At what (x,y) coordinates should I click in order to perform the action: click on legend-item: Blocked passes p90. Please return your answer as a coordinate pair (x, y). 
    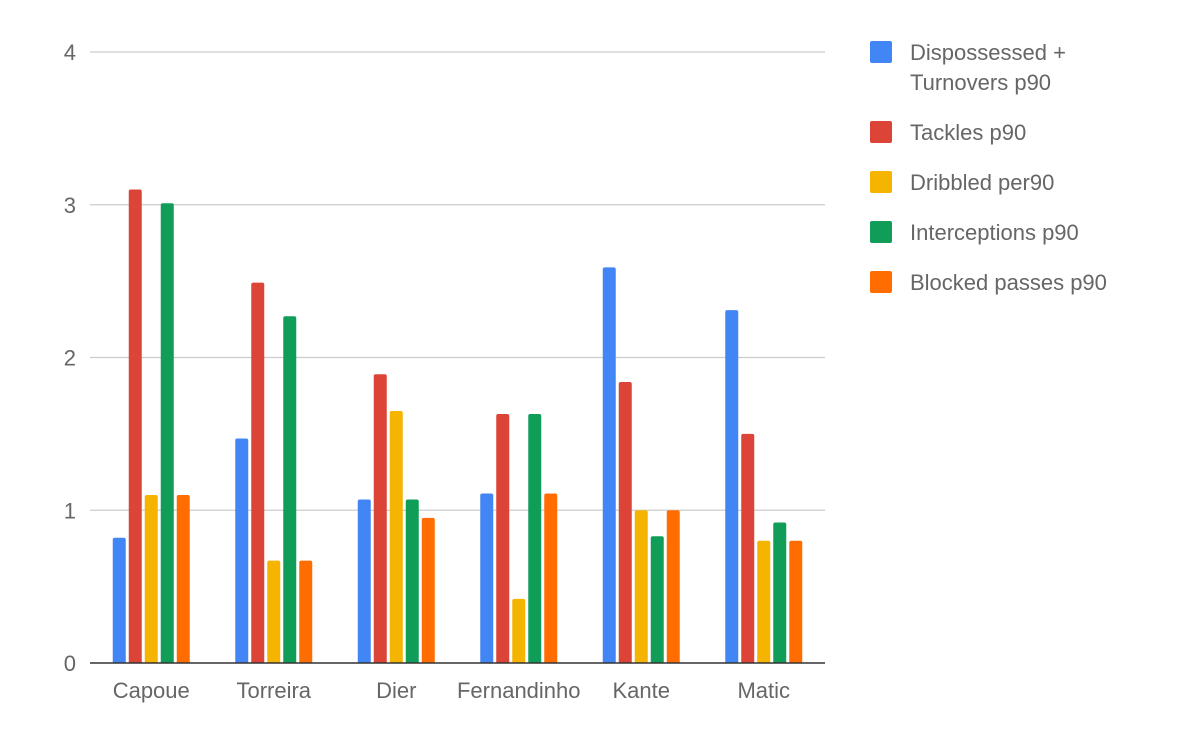
    Looking at the image, I should click on (988, 282).